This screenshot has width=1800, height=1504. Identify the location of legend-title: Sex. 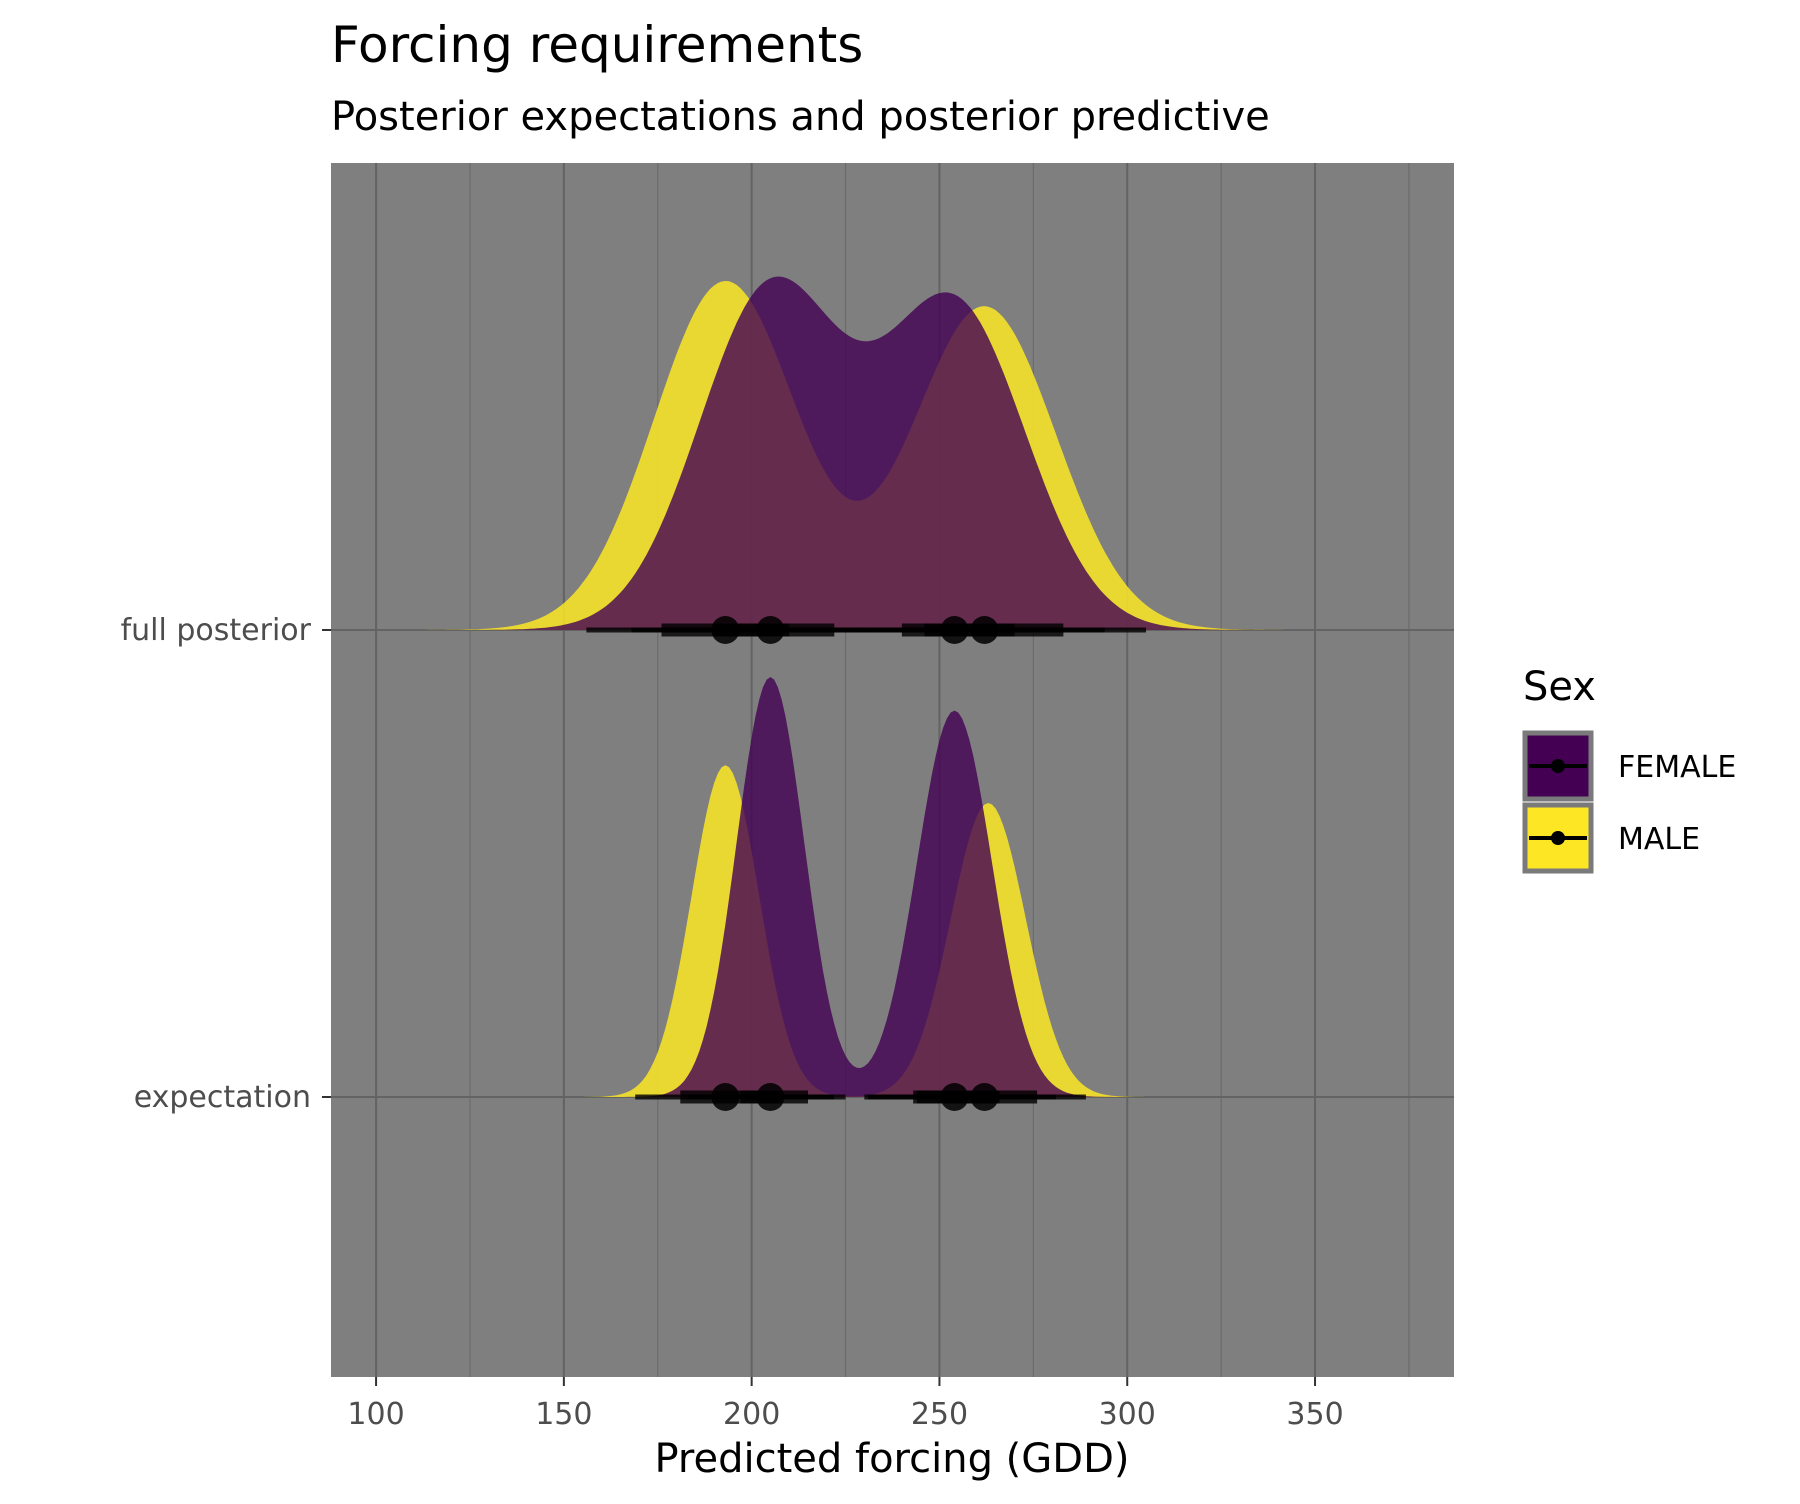
(1559, 687).